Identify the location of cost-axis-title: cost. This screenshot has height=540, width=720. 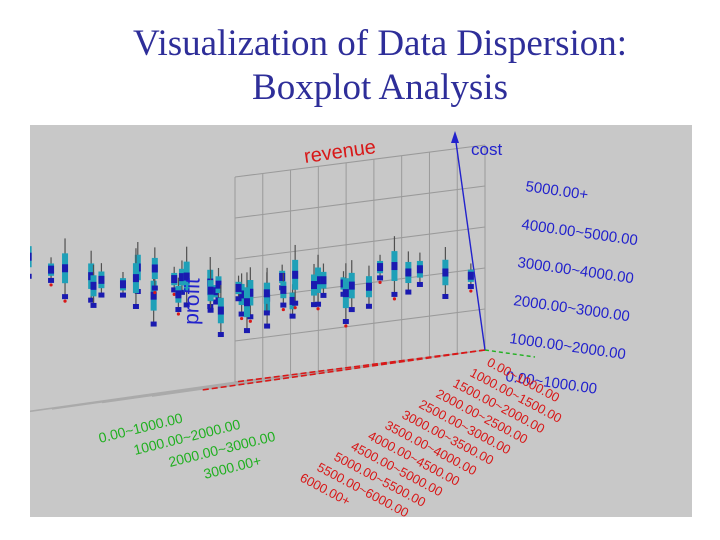
(486, 149).